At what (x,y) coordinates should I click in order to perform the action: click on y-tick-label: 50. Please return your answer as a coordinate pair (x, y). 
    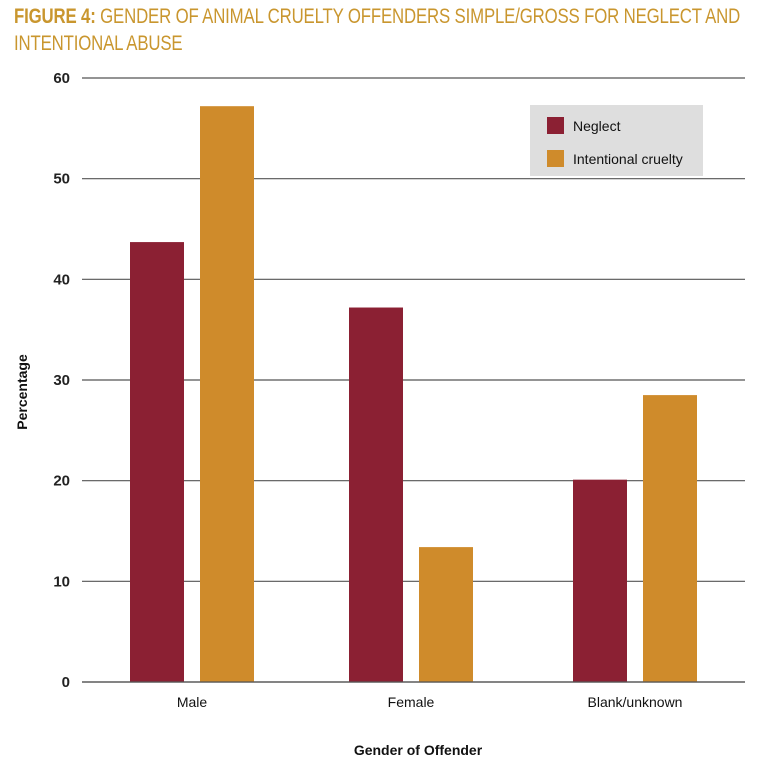
    Looking at the image, I should click on (61, 179).